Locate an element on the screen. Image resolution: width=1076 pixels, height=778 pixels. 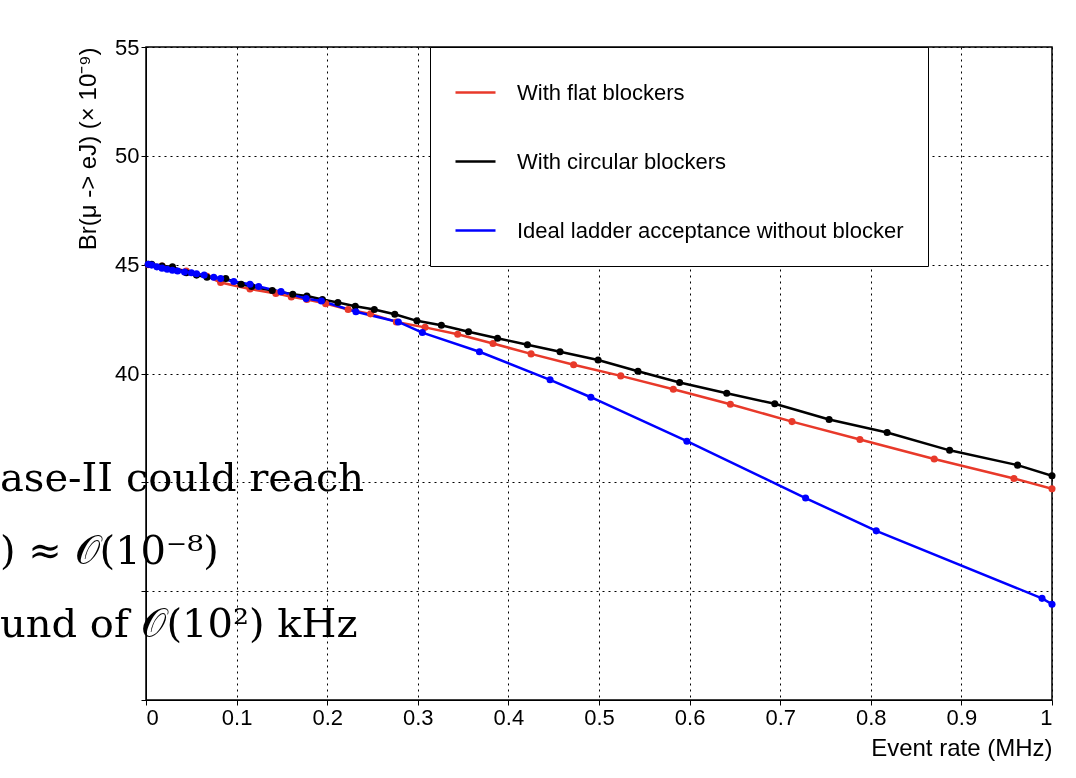
x-tick-label: 0.4 is located at coordinates (509, 717).